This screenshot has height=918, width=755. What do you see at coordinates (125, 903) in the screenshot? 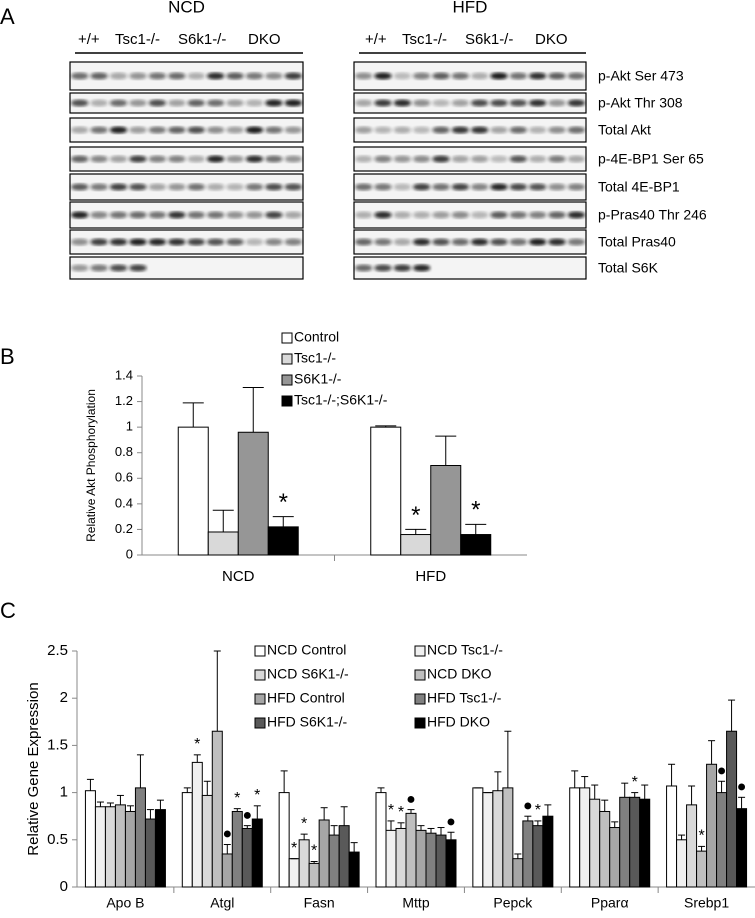
I see `x-tick-label: Apo B` at bounding box center [125, 903].